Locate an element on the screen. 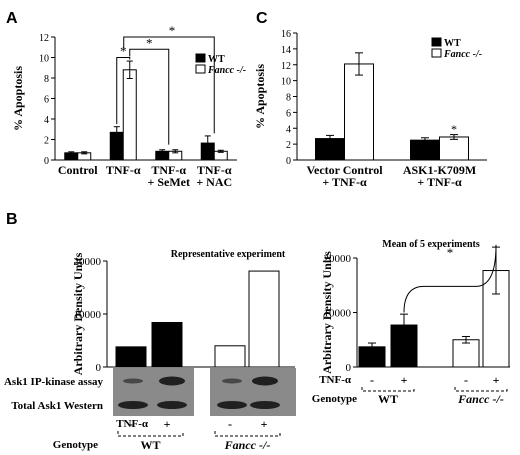 The height and width of the screenshot is (455, 520). blot-row-label-western: Total Ask1 Western is located at coordinates (57, 406).